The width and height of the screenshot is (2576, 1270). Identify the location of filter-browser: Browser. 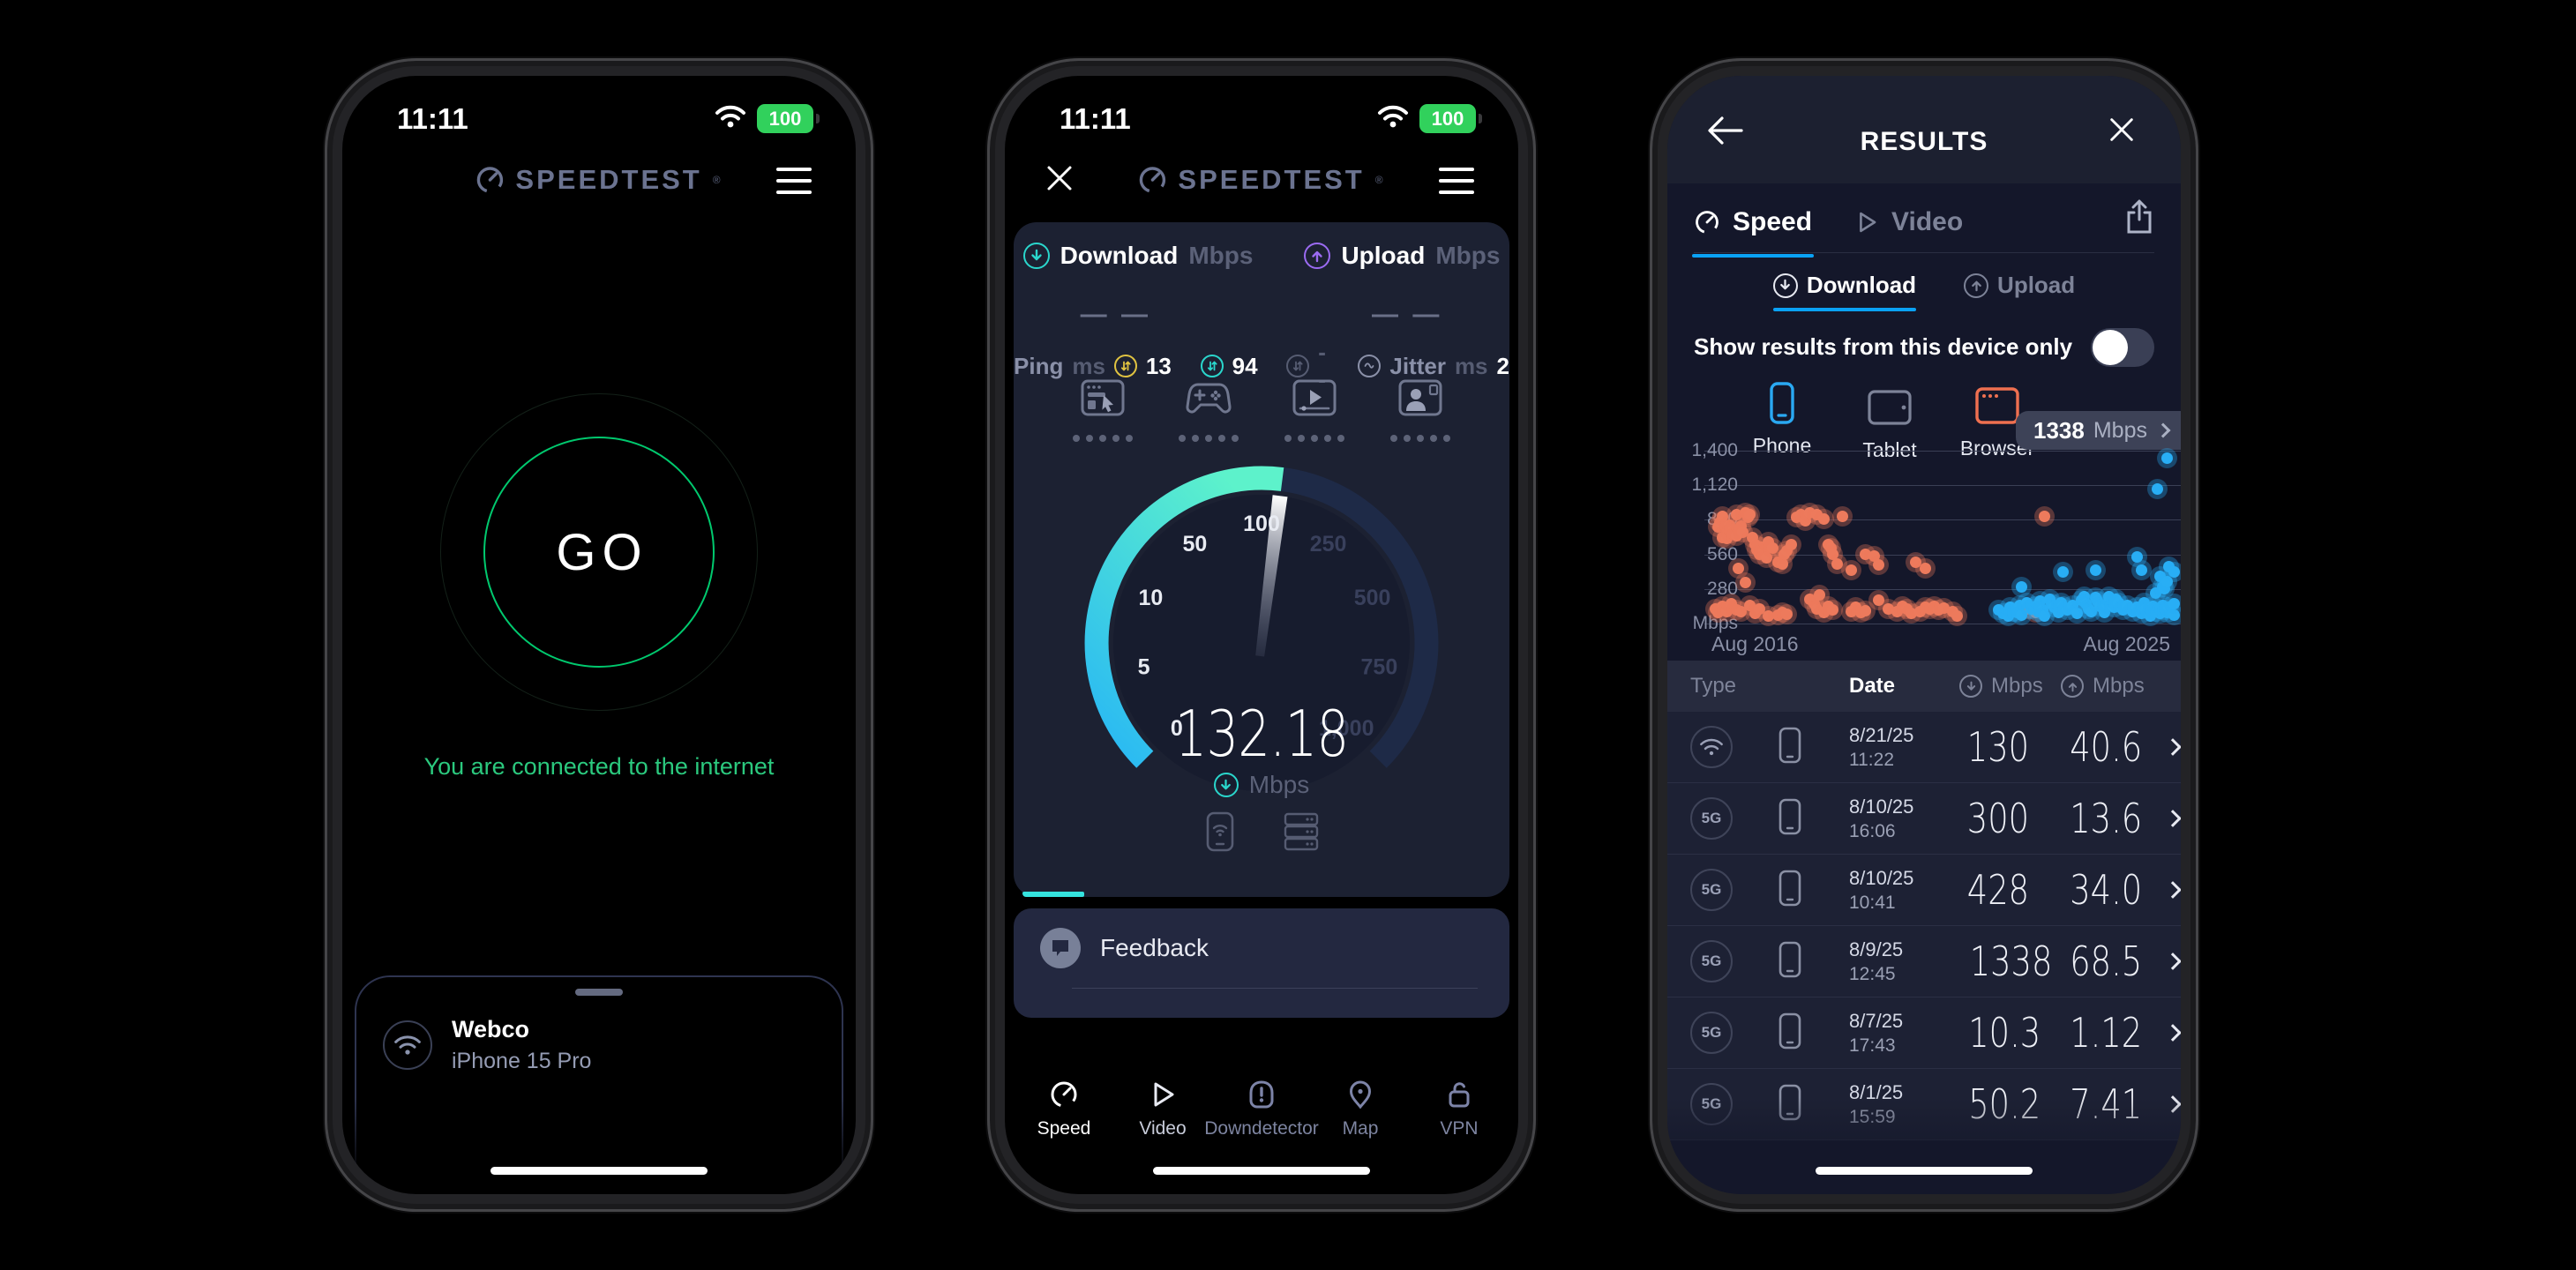
(1997, 421).